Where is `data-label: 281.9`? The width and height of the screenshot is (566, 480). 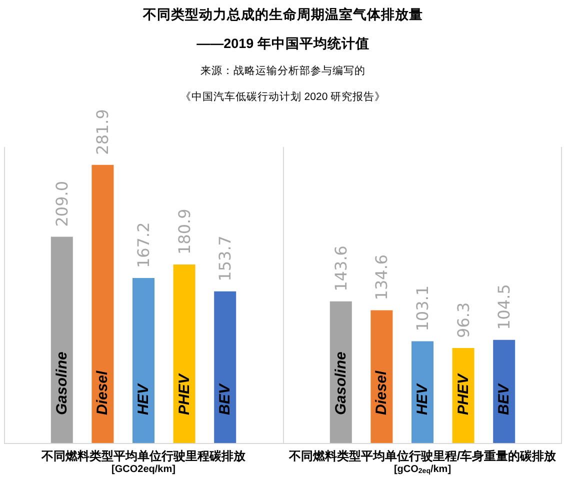
data-label: 281.9 is located at coordinates (102, 132).